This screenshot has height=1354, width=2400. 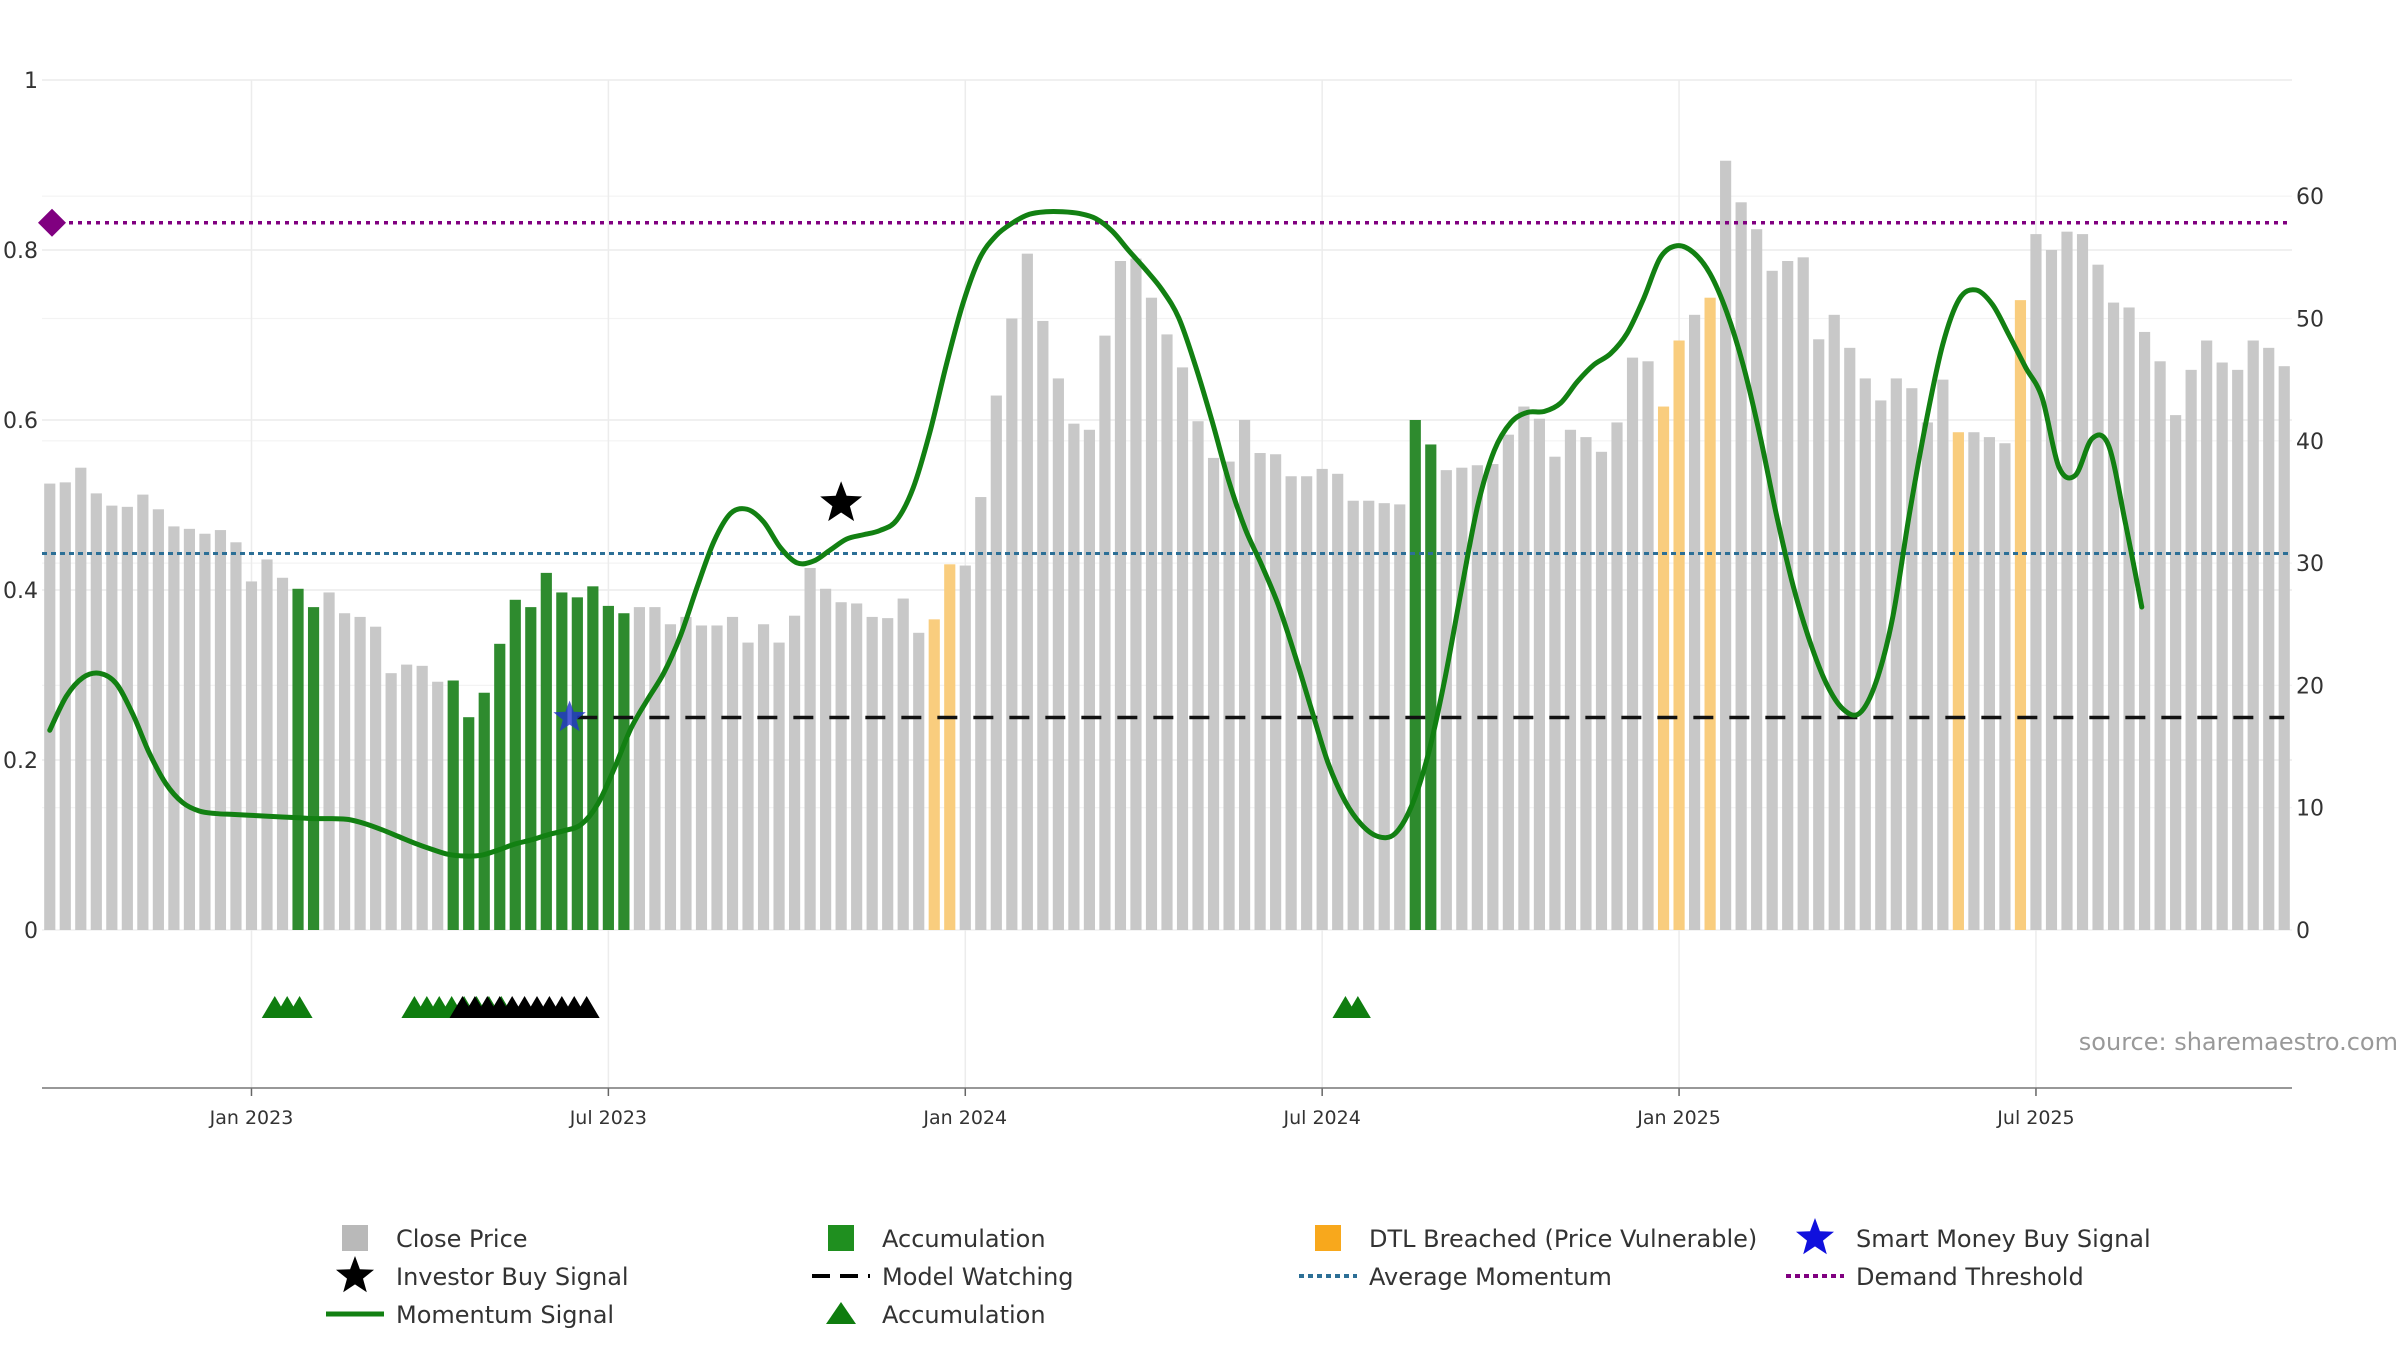 What do you see at coordinates (1678, 1118) in the screenshot?
I see `x-tick-label: Jan 2025` at bounding box center [1678, 1118].